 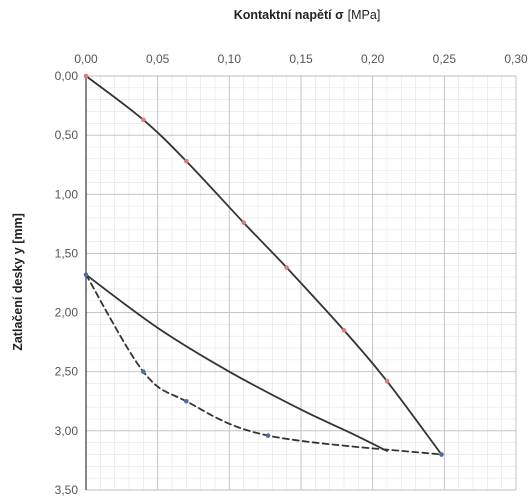 I want to click on y-tick-label: 3,00, so click(x=67, y=431).